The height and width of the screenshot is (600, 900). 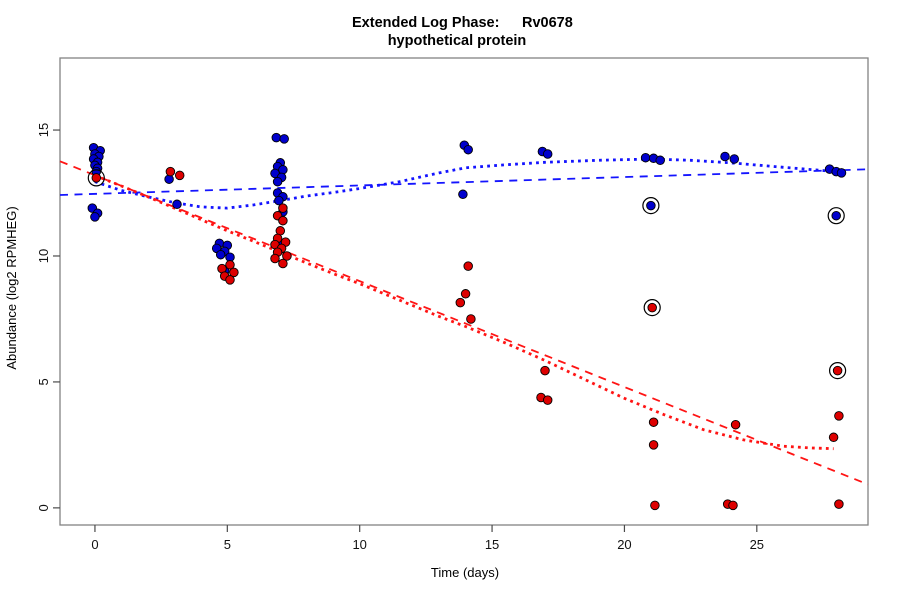 I want to click on y-axis-label: Abundance (log2 RPMHEG), so click(x=11, y=287).